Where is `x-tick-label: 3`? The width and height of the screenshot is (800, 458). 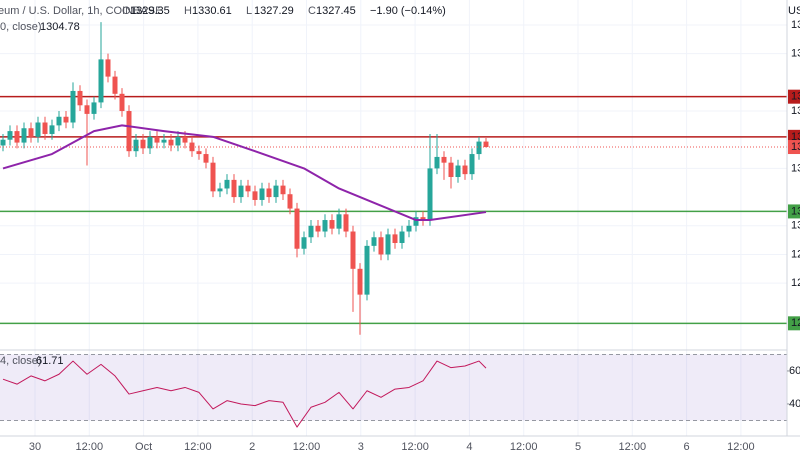
x-tick-label: 3 is located at coordinates (361, 447).